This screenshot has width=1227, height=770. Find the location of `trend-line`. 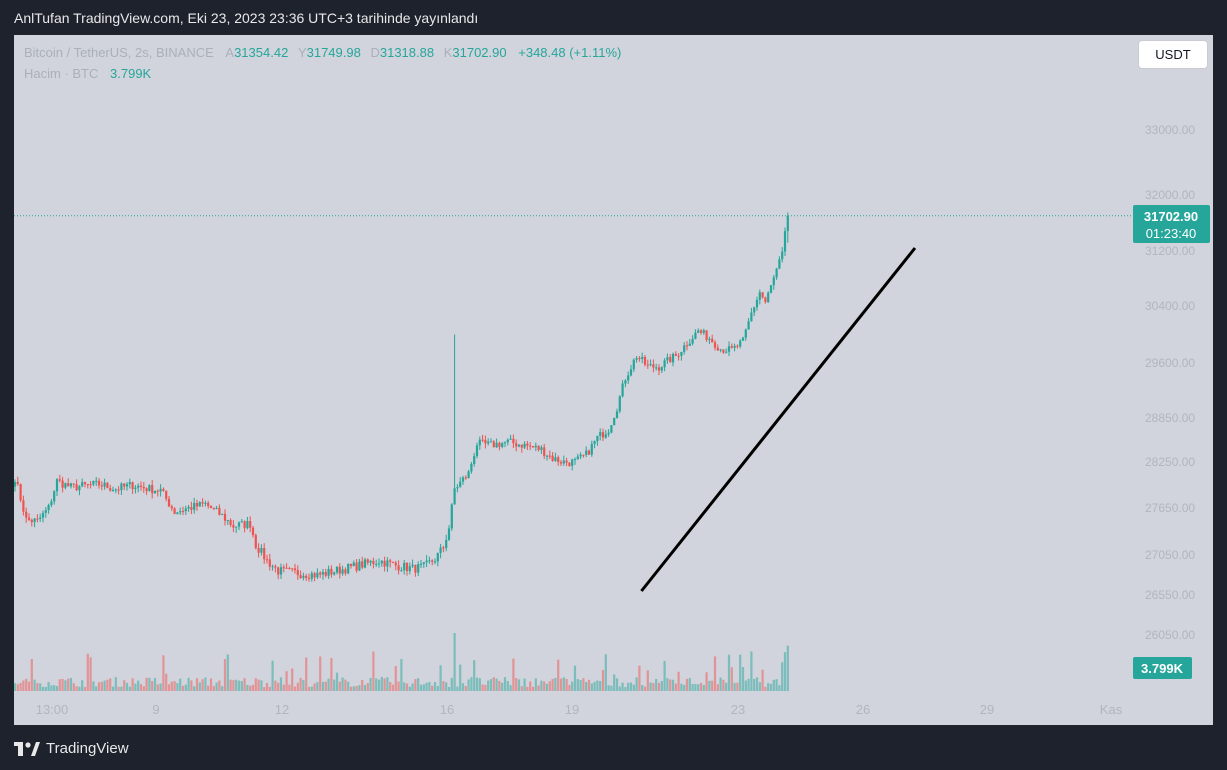

trend-line is located at coordinates (778, 419).